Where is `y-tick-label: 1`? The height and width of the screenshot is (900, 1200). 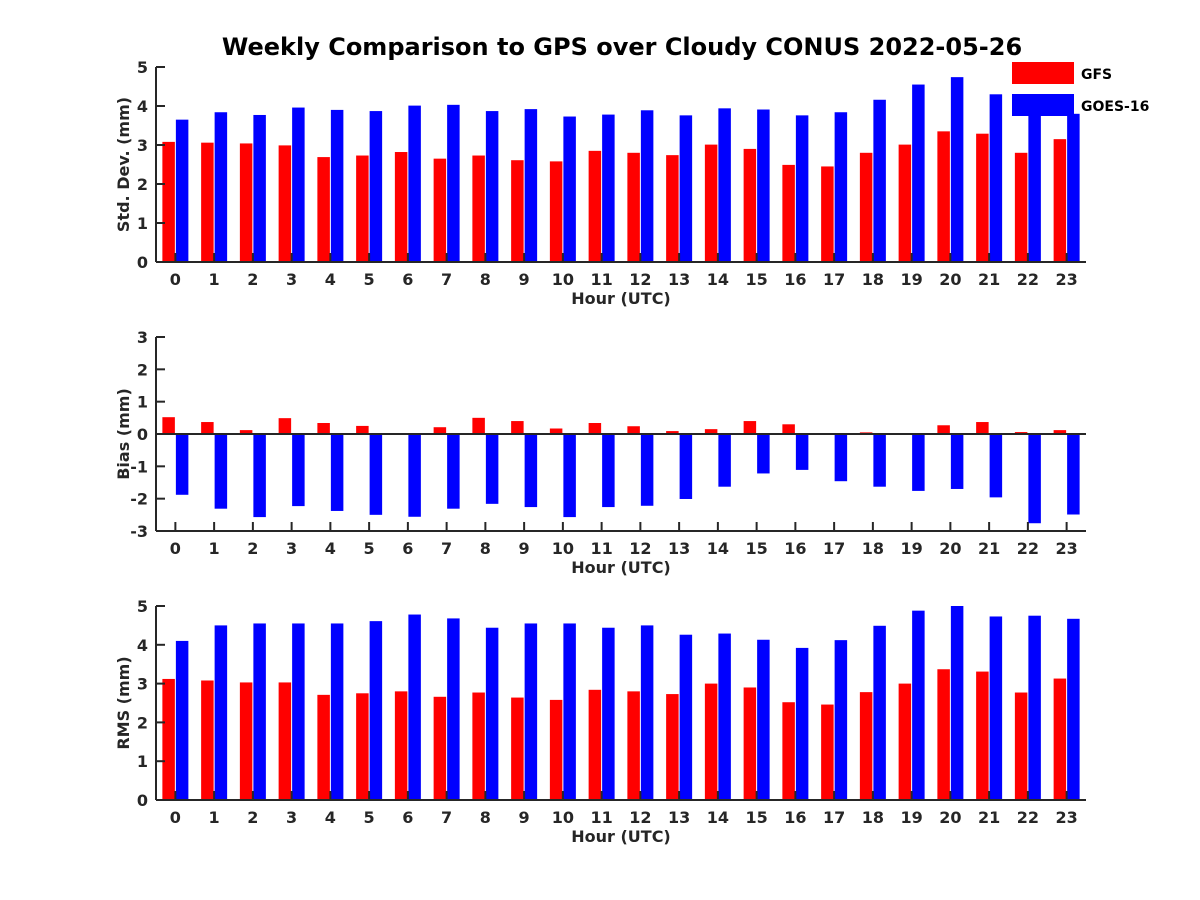
y-tick-label: 1 is located at coordinates (142, 402).